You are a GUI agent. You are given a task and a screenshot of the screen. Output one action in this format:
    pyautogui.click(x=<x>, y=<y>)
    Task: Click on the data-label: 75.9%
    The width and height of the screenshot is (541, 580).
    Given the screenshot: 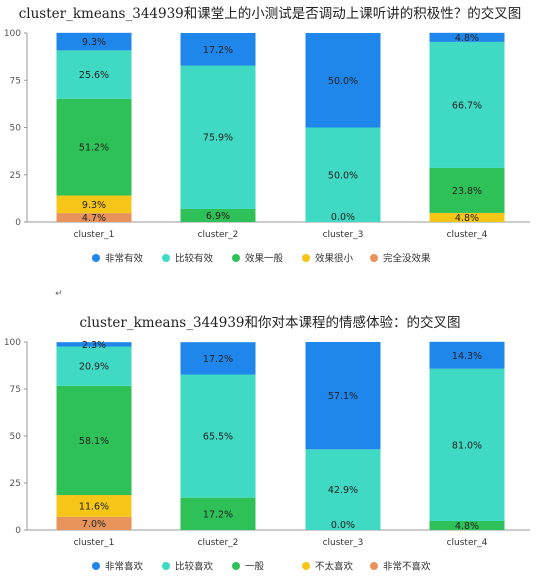 What is the action you would take?
    pyautogui.click(x=218, y=138)
    